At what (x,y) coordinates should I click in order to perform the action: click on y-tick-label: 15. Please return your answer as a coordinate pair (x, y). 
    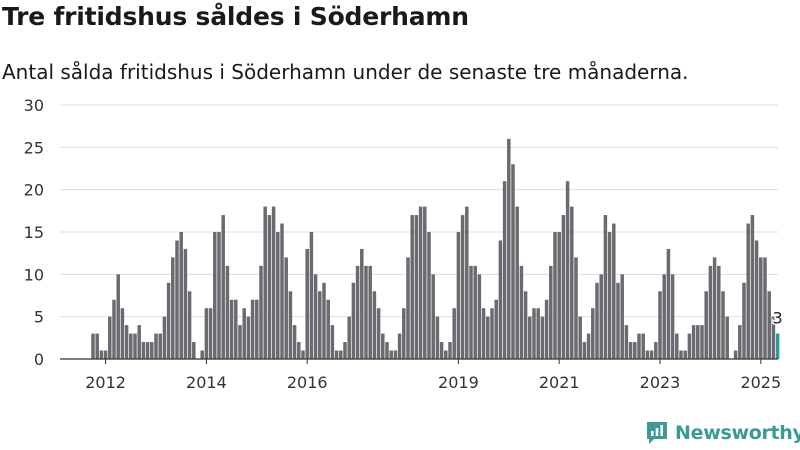
    Looking at the image, I should click on (34, 232).